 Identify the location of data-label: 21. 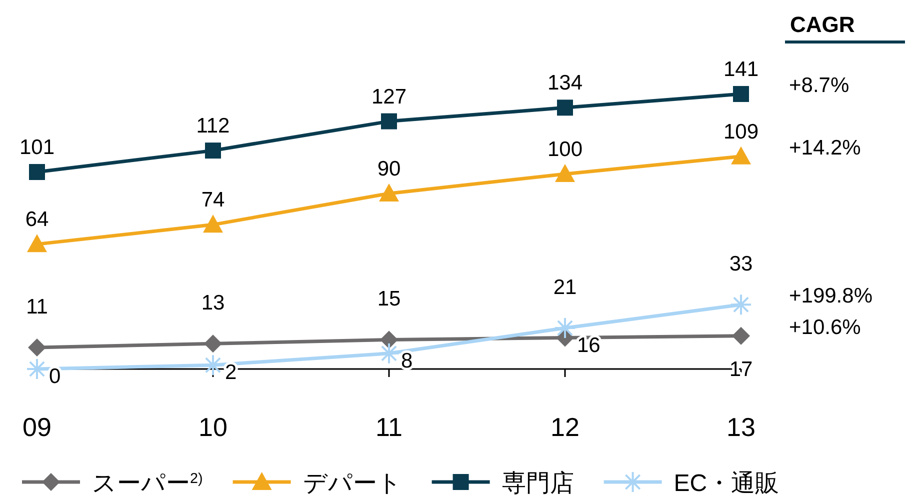
(565, 288).